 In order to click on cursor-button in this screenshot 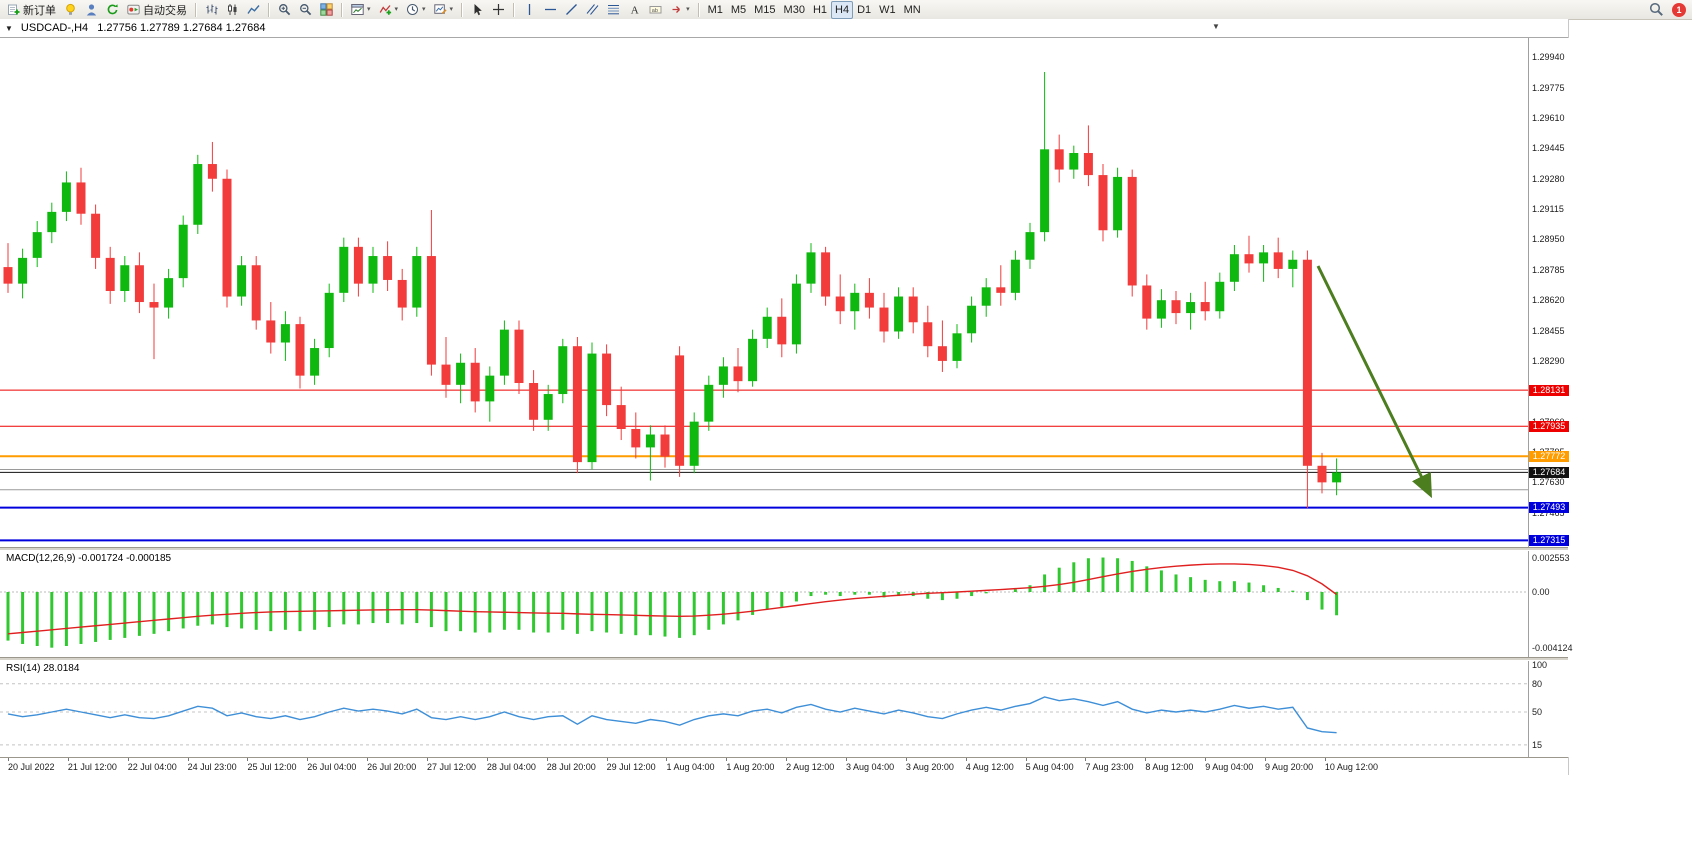, I will do `click(477, 10)`.